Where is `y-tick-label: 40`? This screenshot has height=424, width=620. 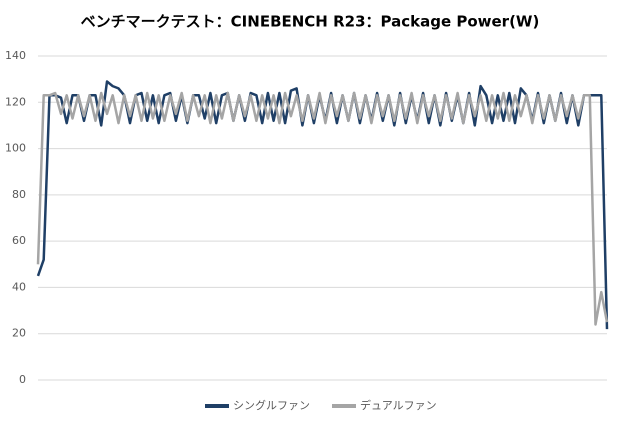
y-tick-label: 40 is located at coordinates (19, 286).